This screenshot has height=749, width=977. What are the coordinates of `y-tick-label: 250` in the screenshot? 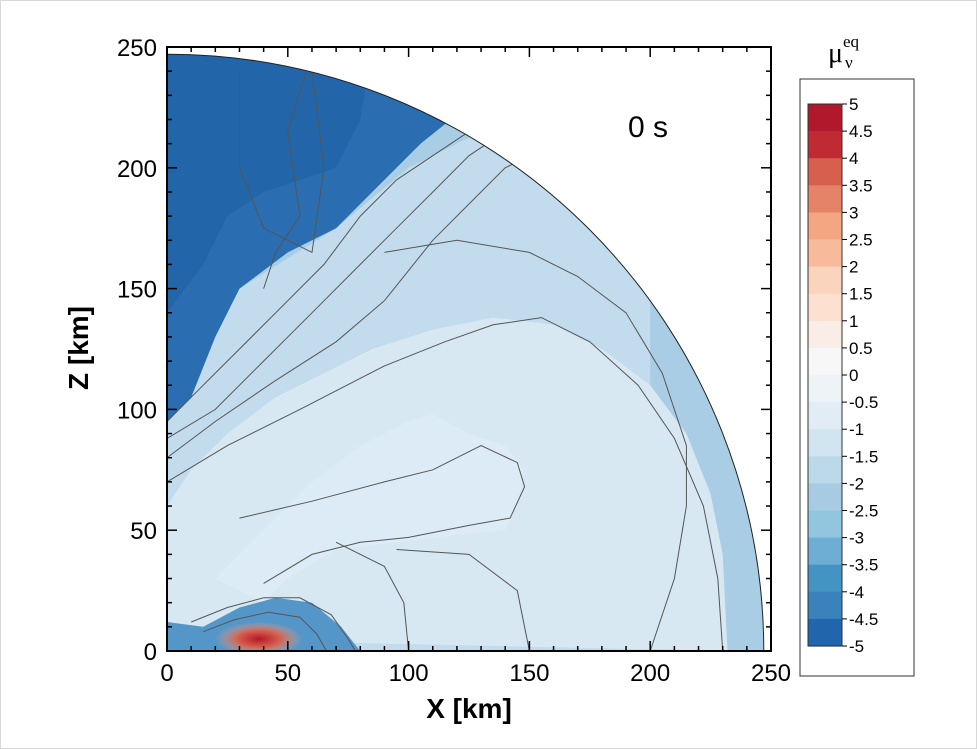 It's located at (137, 48).